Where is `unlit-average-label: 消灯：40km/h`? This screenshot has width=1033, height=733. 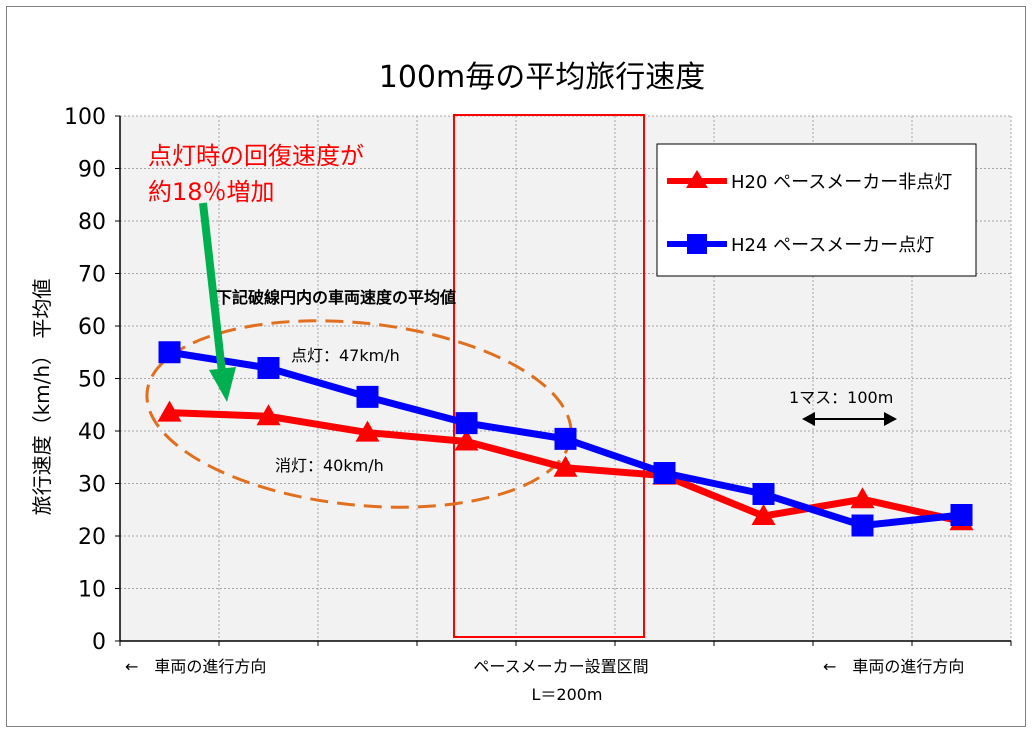
unlit-average-label: 消灯：40km/h is located at coordinates (329, 465).